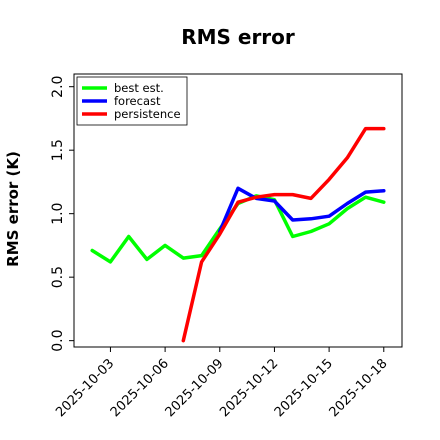 The image size is (440, 440). I want to click on y-axis-ticks: 0.0 0.5 1.0 1.5 2.0, so click(62, 214).